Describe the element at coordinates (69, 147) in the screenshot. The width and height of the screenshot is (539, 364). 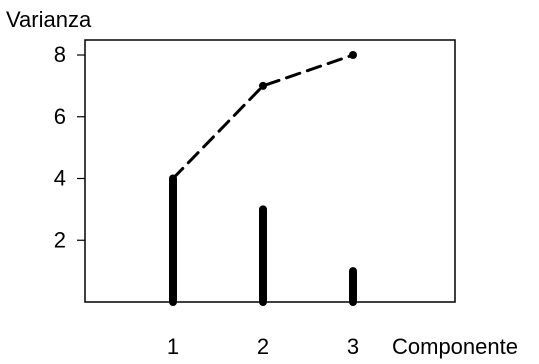
I see `y-axis-ticks: 2 4 6 8` at that location.